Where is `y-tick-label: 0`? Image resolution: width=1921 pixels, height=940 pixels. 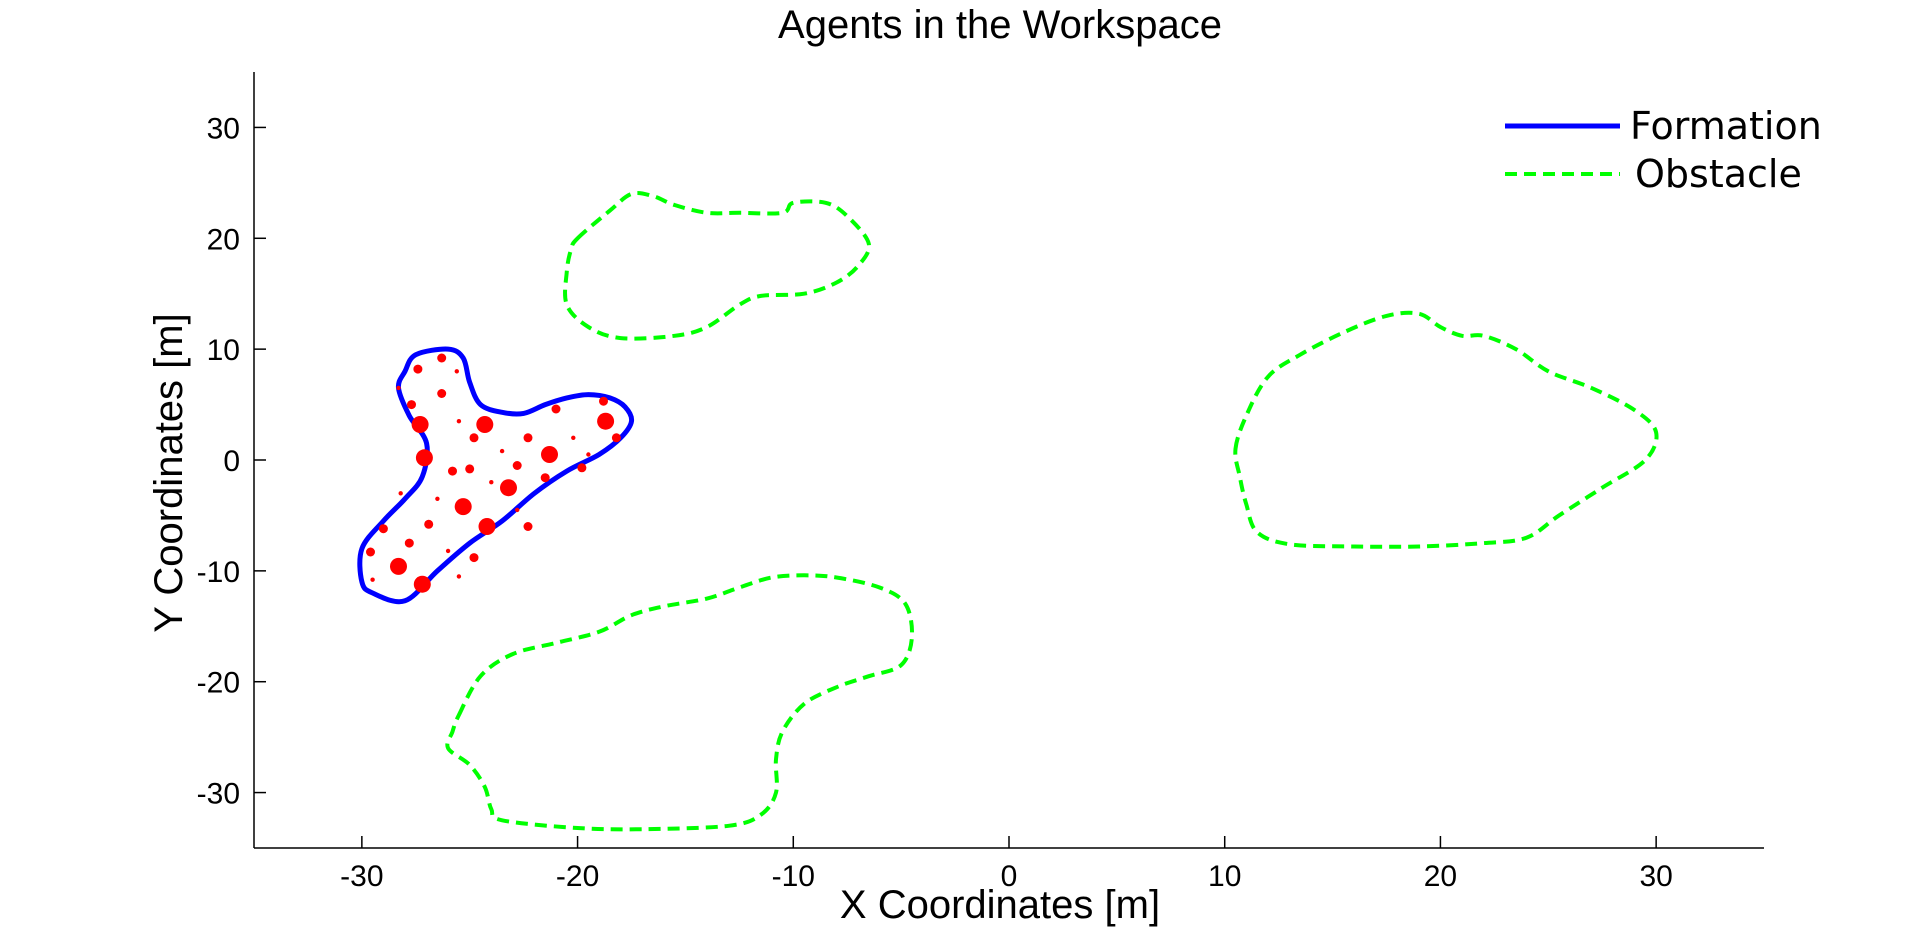
y-tick-label: 0 is located at coordinates (231, 461).